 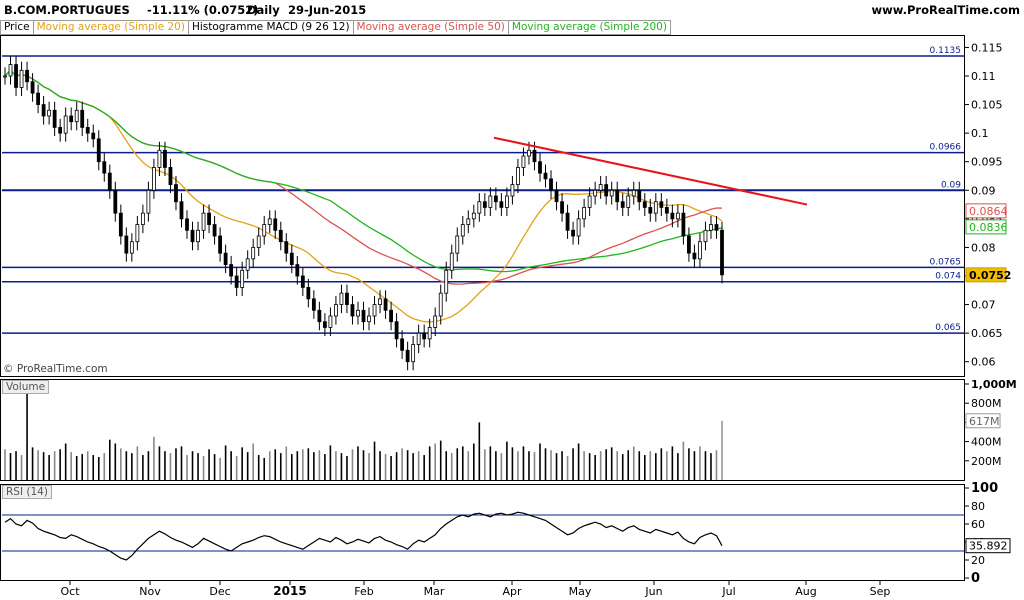 What do you see at coordinates (55, 369) in the screenshot?
I see `watermark: © ProRealTime.com` at bounding box center [55, 369].